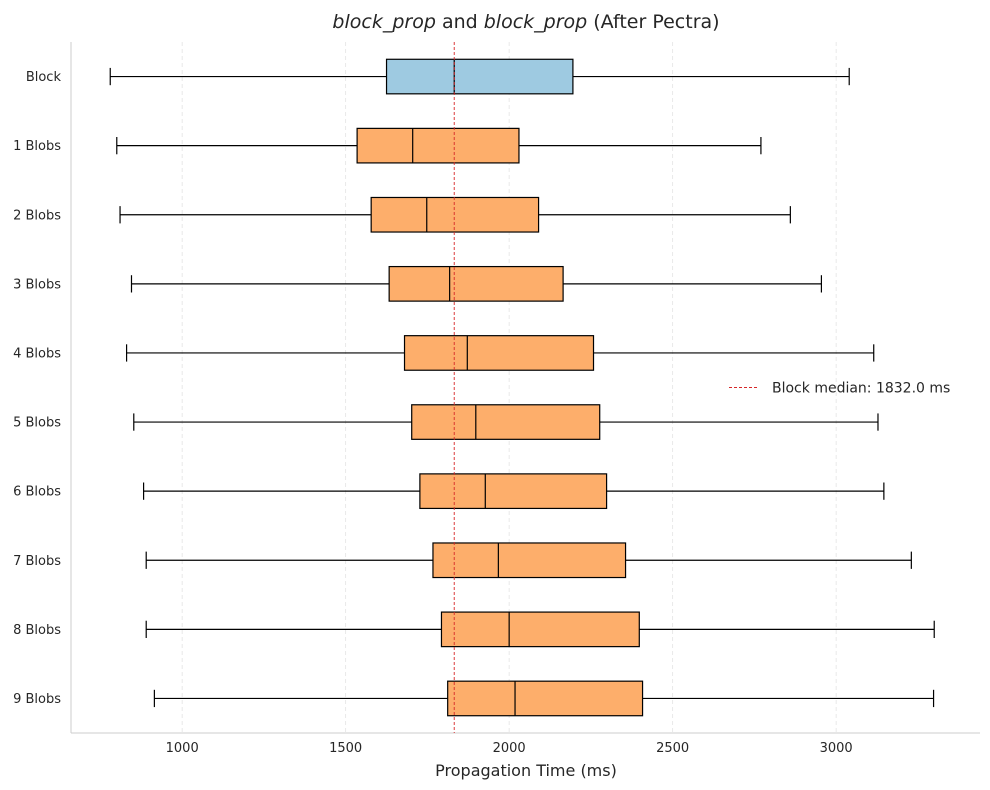 Image resolution: width=990 pixels, height=790 pixels. Describe the element at coordinates (37, 423) in the screenshot. I see `y-tick-label: 5 Blobs` at that location.